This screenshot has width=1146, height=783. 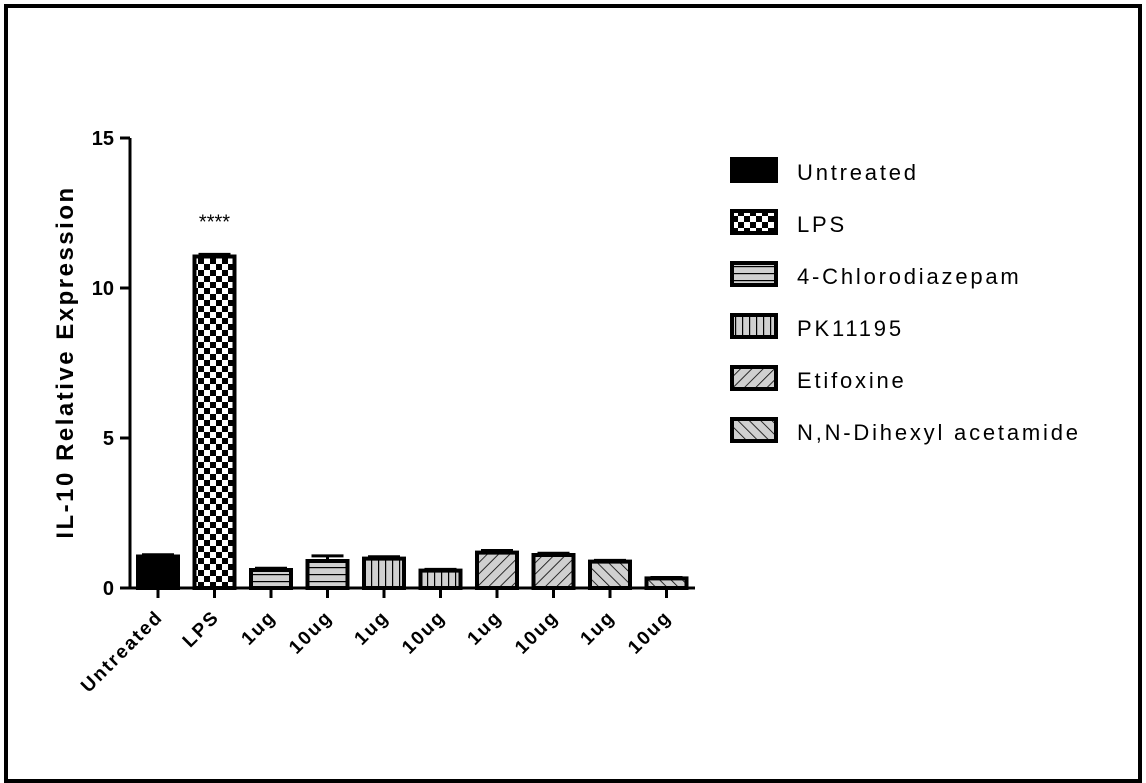 I want to click on y-tick-label: 0, so click(x=108, y=589).